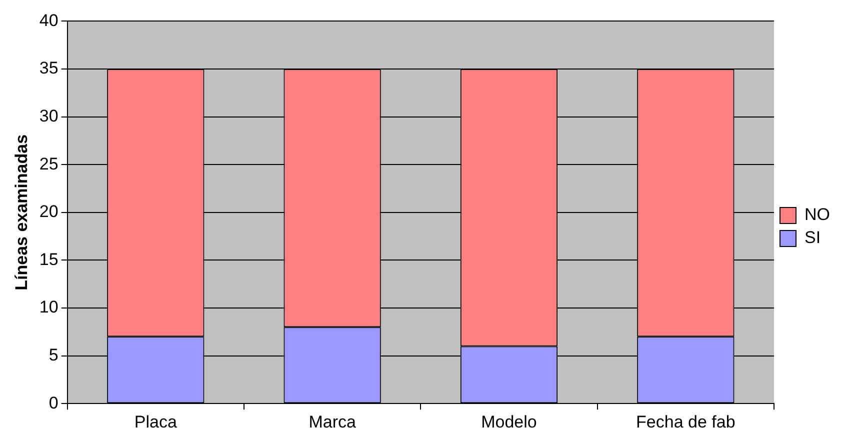 The image size is (858, 444). What do you see at coordinates (812, 238) in the screenshot?
I see `legend-label: SI` at bounding box center [812, 238].